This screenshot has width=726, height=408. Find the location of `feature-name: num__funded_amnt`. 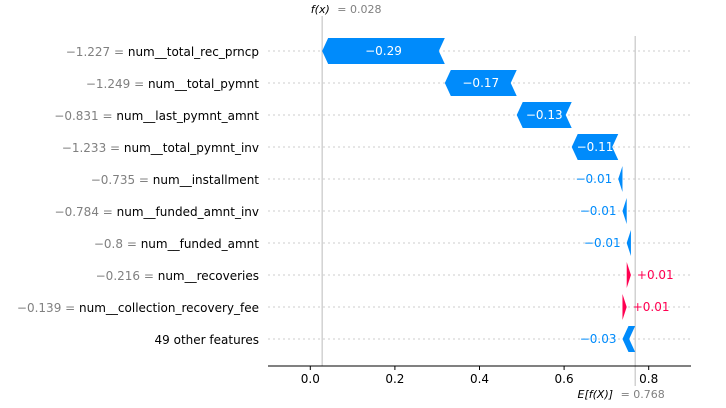

feature-name: num__funded_amnt is located at coordinates (200, 244).